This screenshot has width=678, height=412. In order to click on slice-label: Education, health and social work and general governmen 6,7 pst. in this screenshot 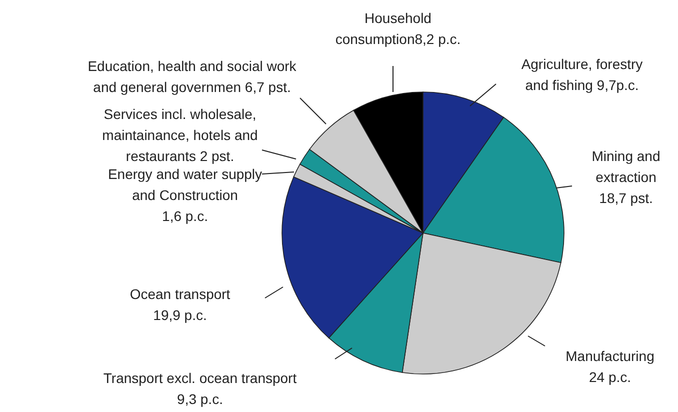, I will do `click(193, 76)`.